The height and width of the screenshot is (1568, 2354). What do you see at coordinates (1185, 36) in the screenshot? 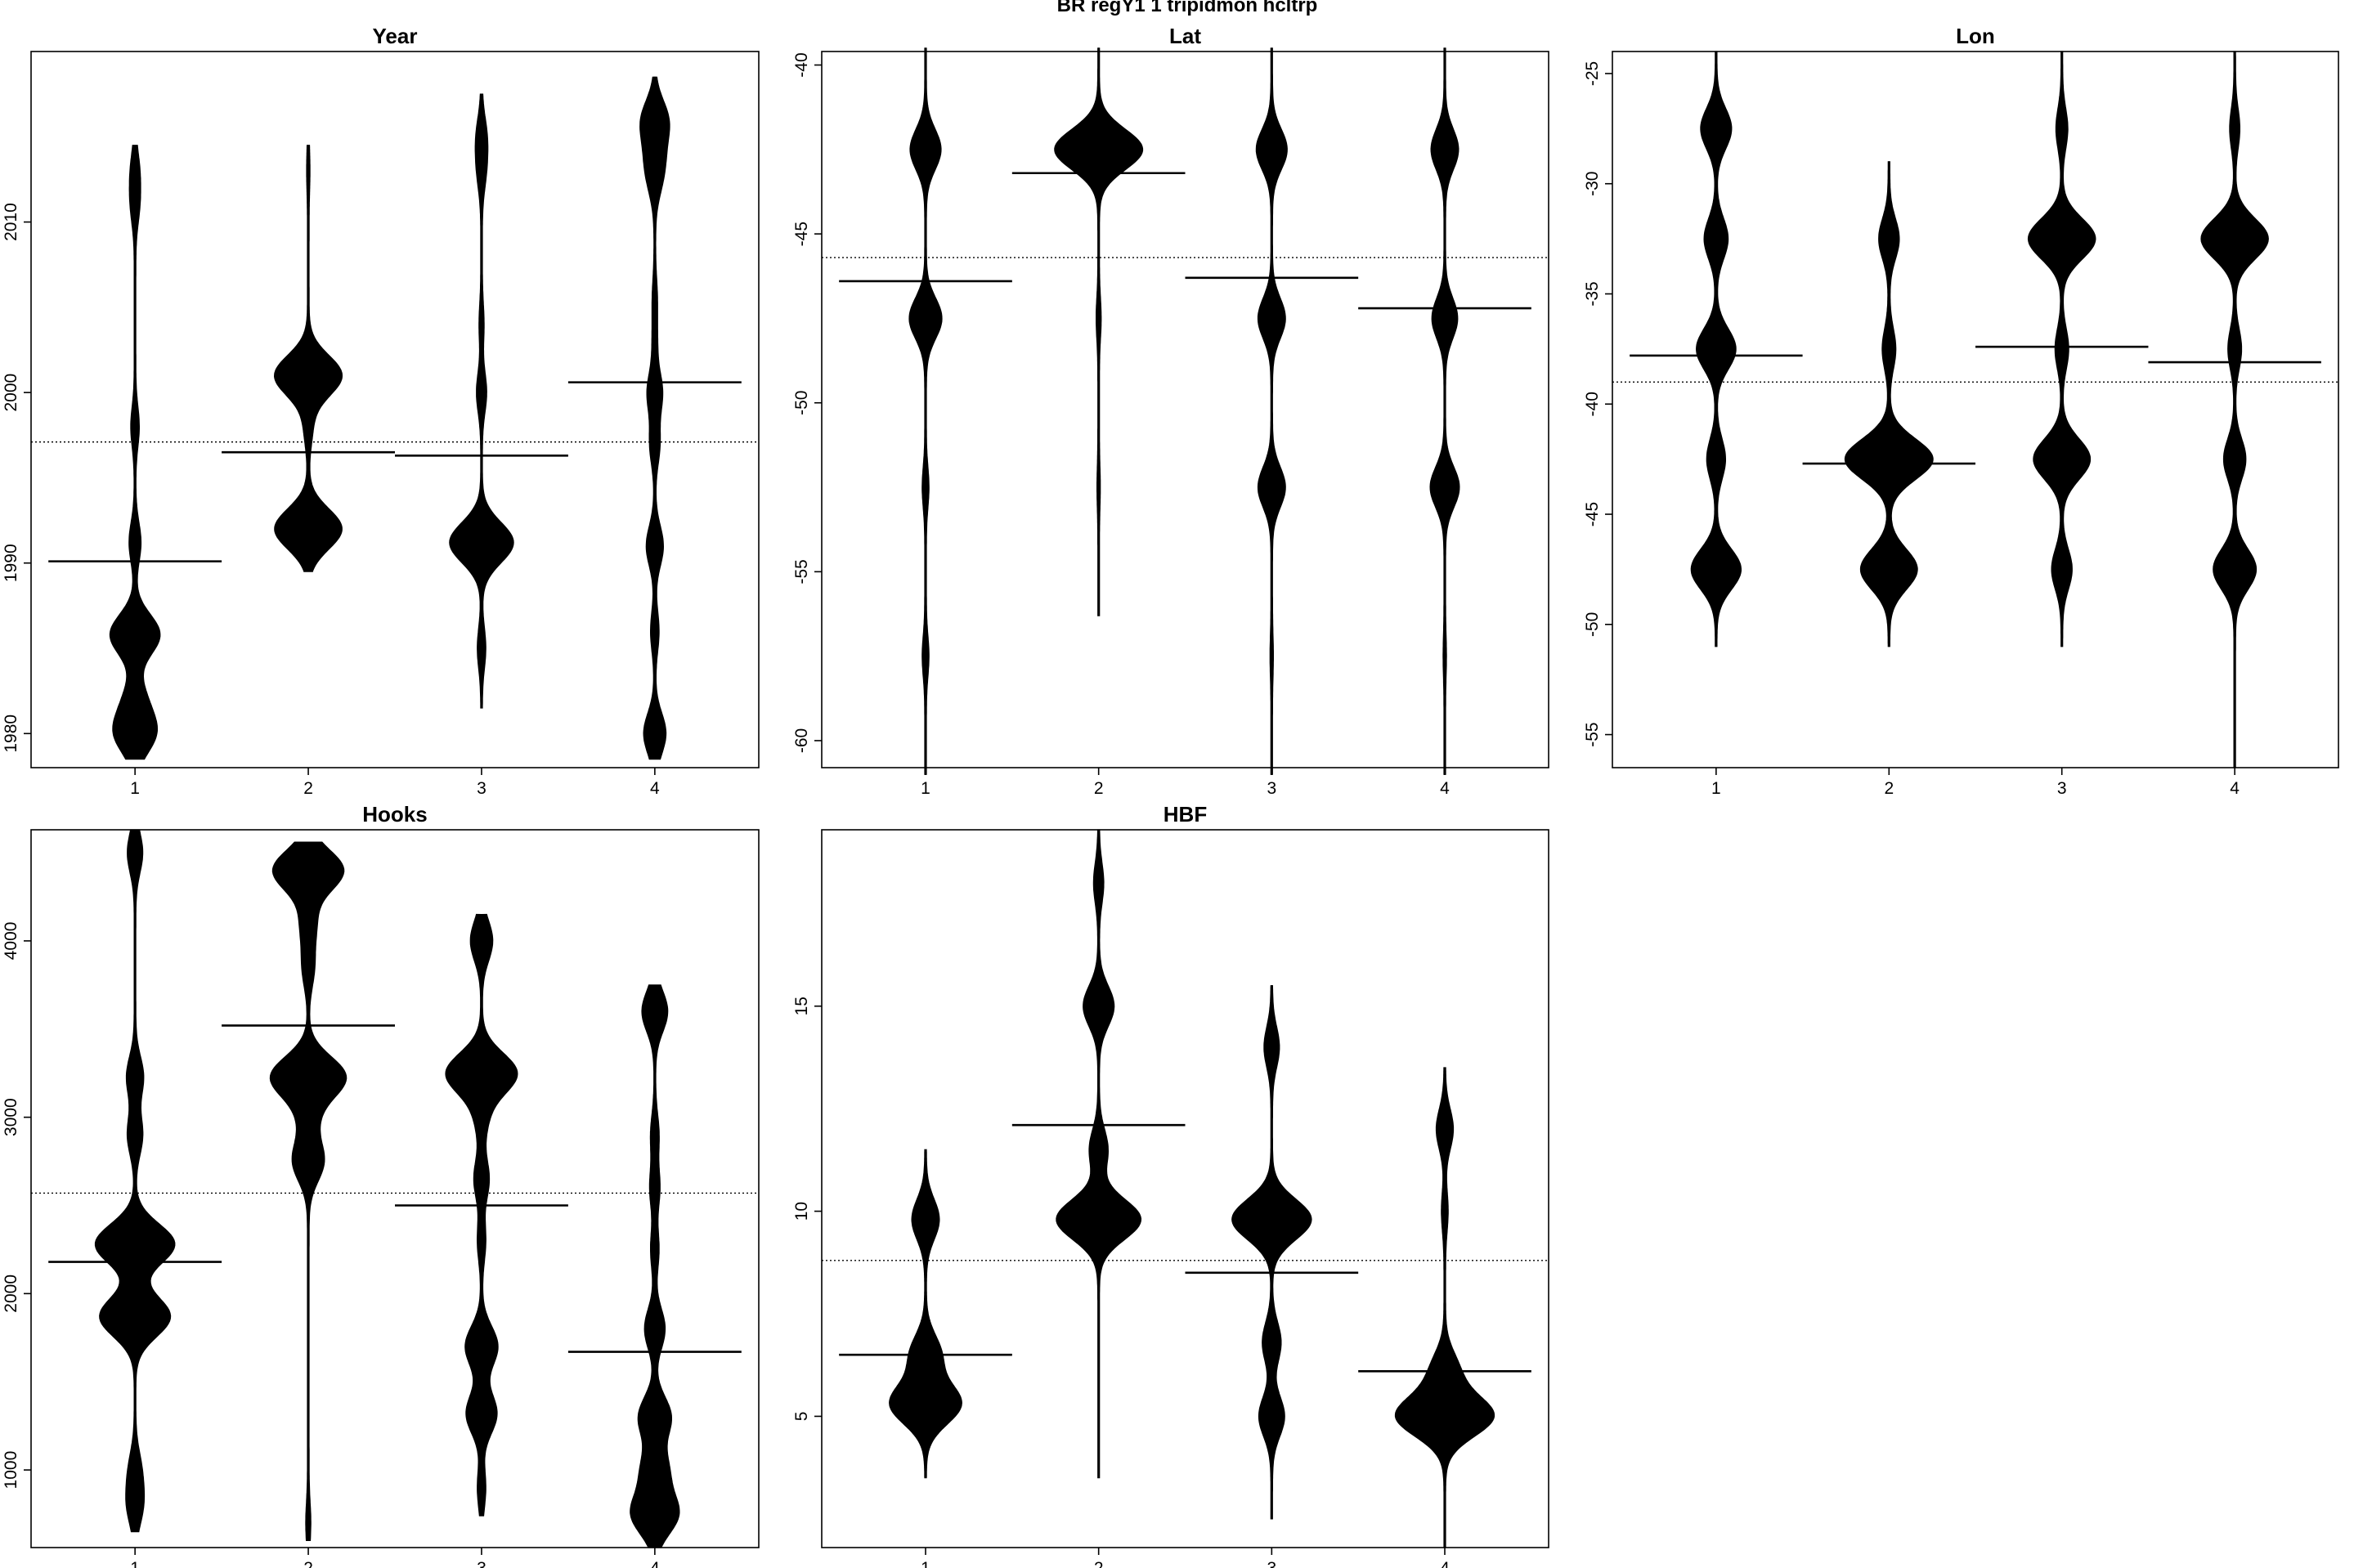
I see `panel-title: Lat` at bounding box center [1185, 36].